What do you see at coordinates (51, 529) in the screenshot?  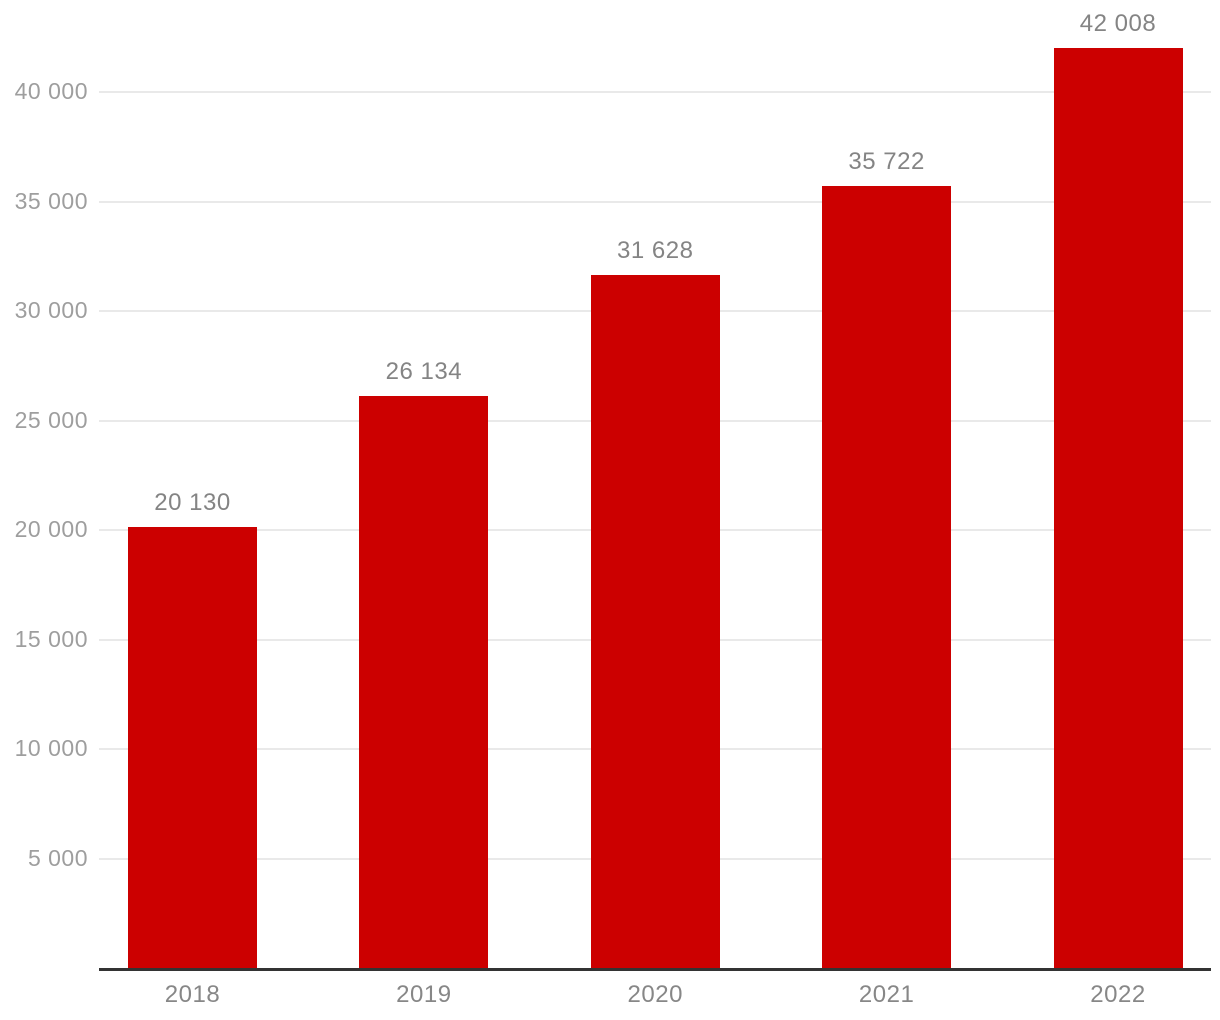 I see `y-tick-label: 20 000` at bounding box center [51, 529].